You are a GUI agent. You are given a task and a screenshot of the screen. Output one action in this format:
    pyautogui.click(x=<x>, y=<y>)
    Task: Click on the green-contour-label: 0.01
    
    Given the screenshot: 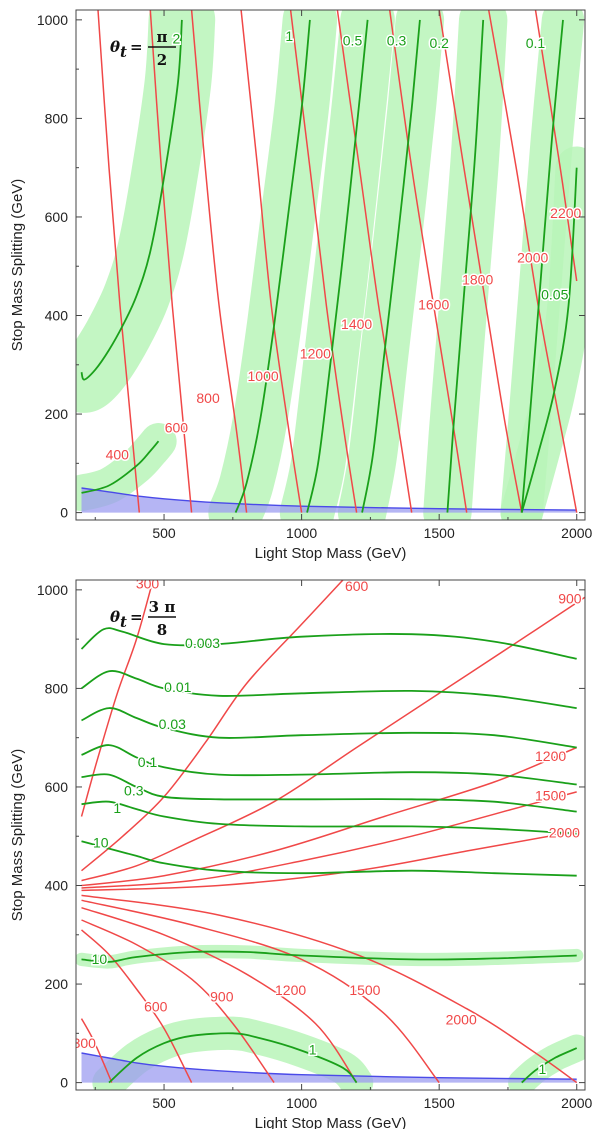 What is the action you would take?
    pyautogui.click(x=177, y=687)
    